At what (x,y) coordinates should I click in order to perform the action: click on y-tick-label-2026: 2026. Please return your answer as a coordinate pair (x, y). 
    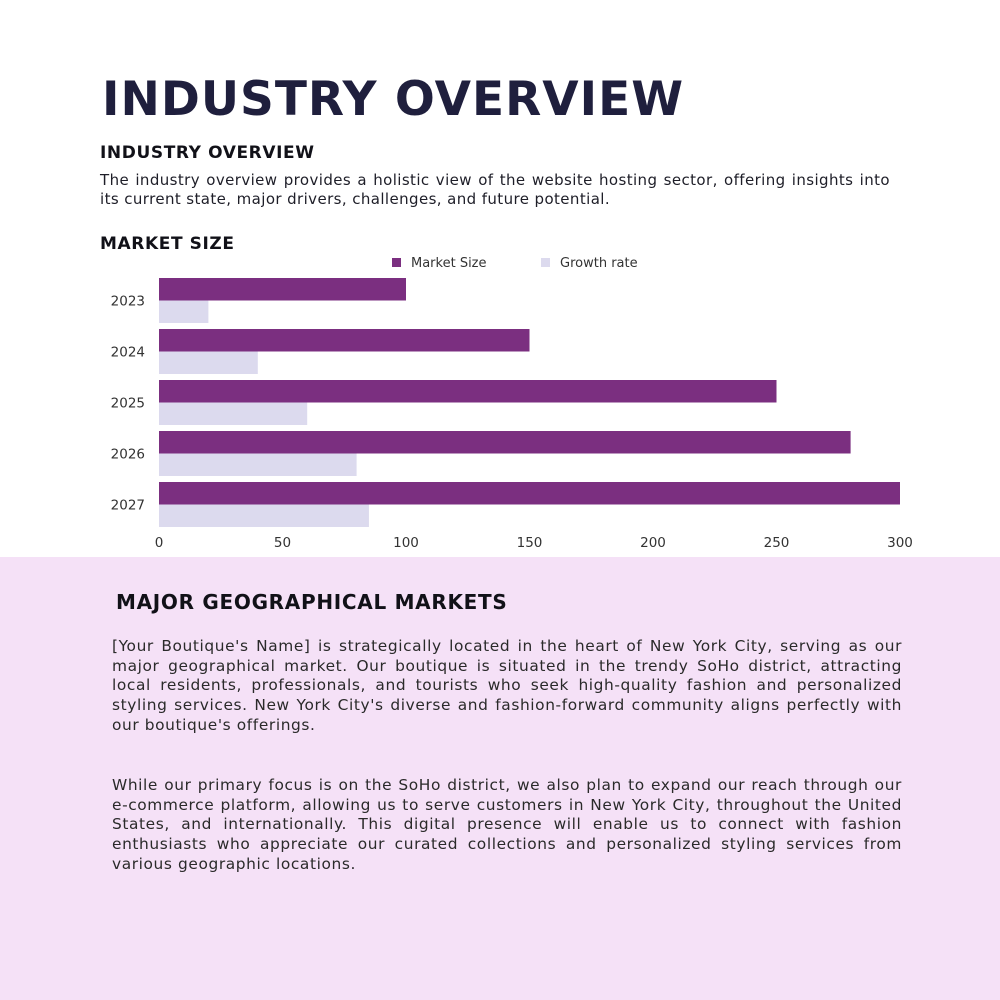
    Looking at the image, I should click on (128, 455).